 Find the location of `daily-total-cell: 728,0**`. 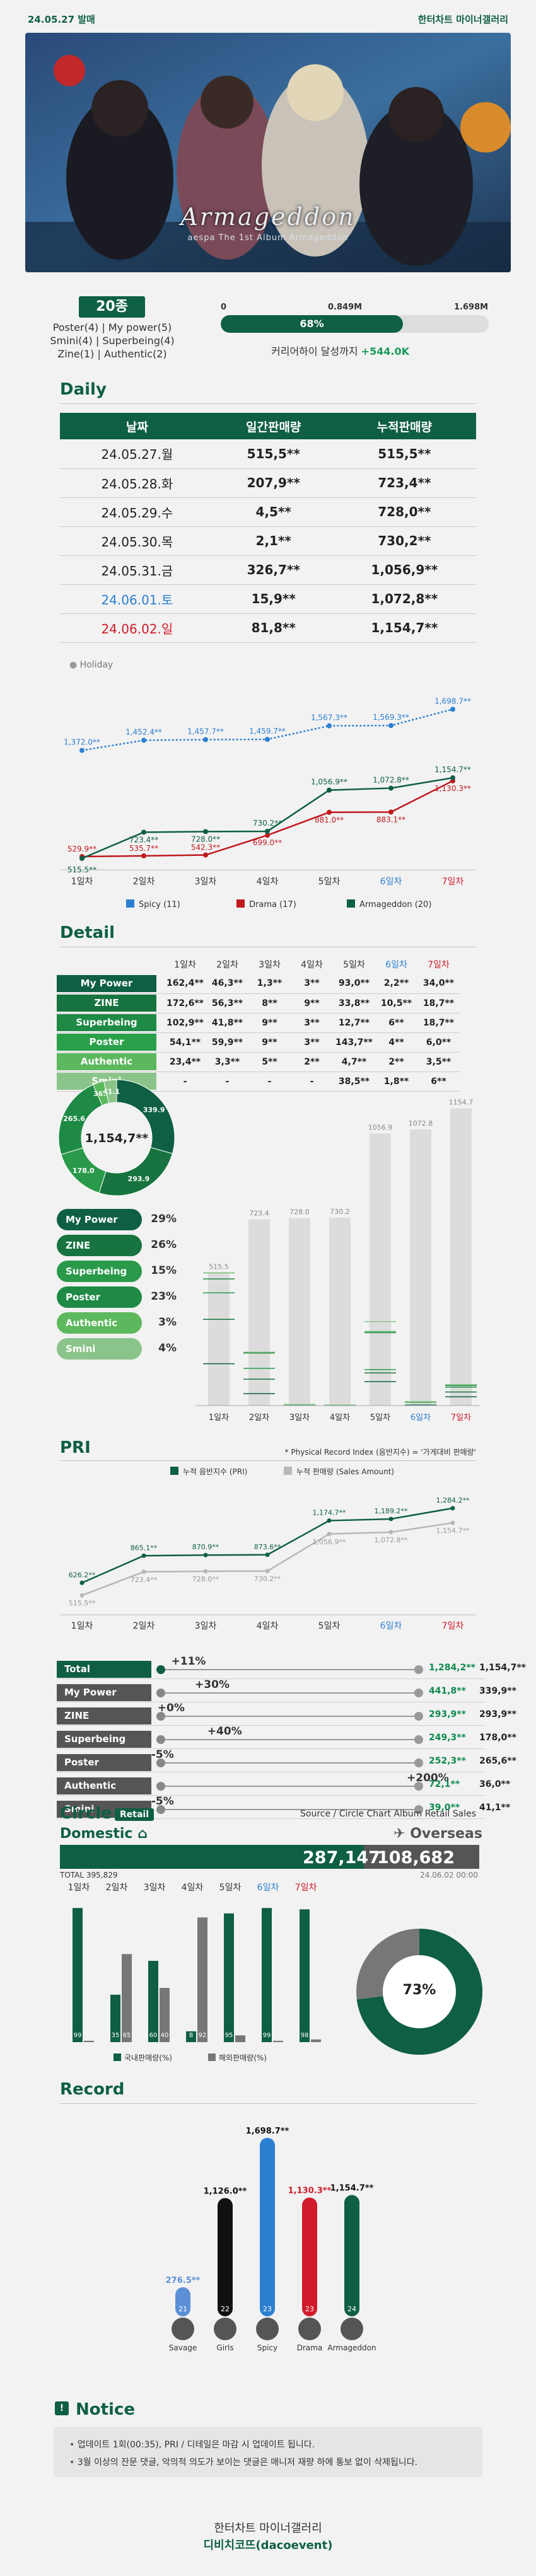

daily-total-cell: 728,0** is located at coordinates (404, 512).